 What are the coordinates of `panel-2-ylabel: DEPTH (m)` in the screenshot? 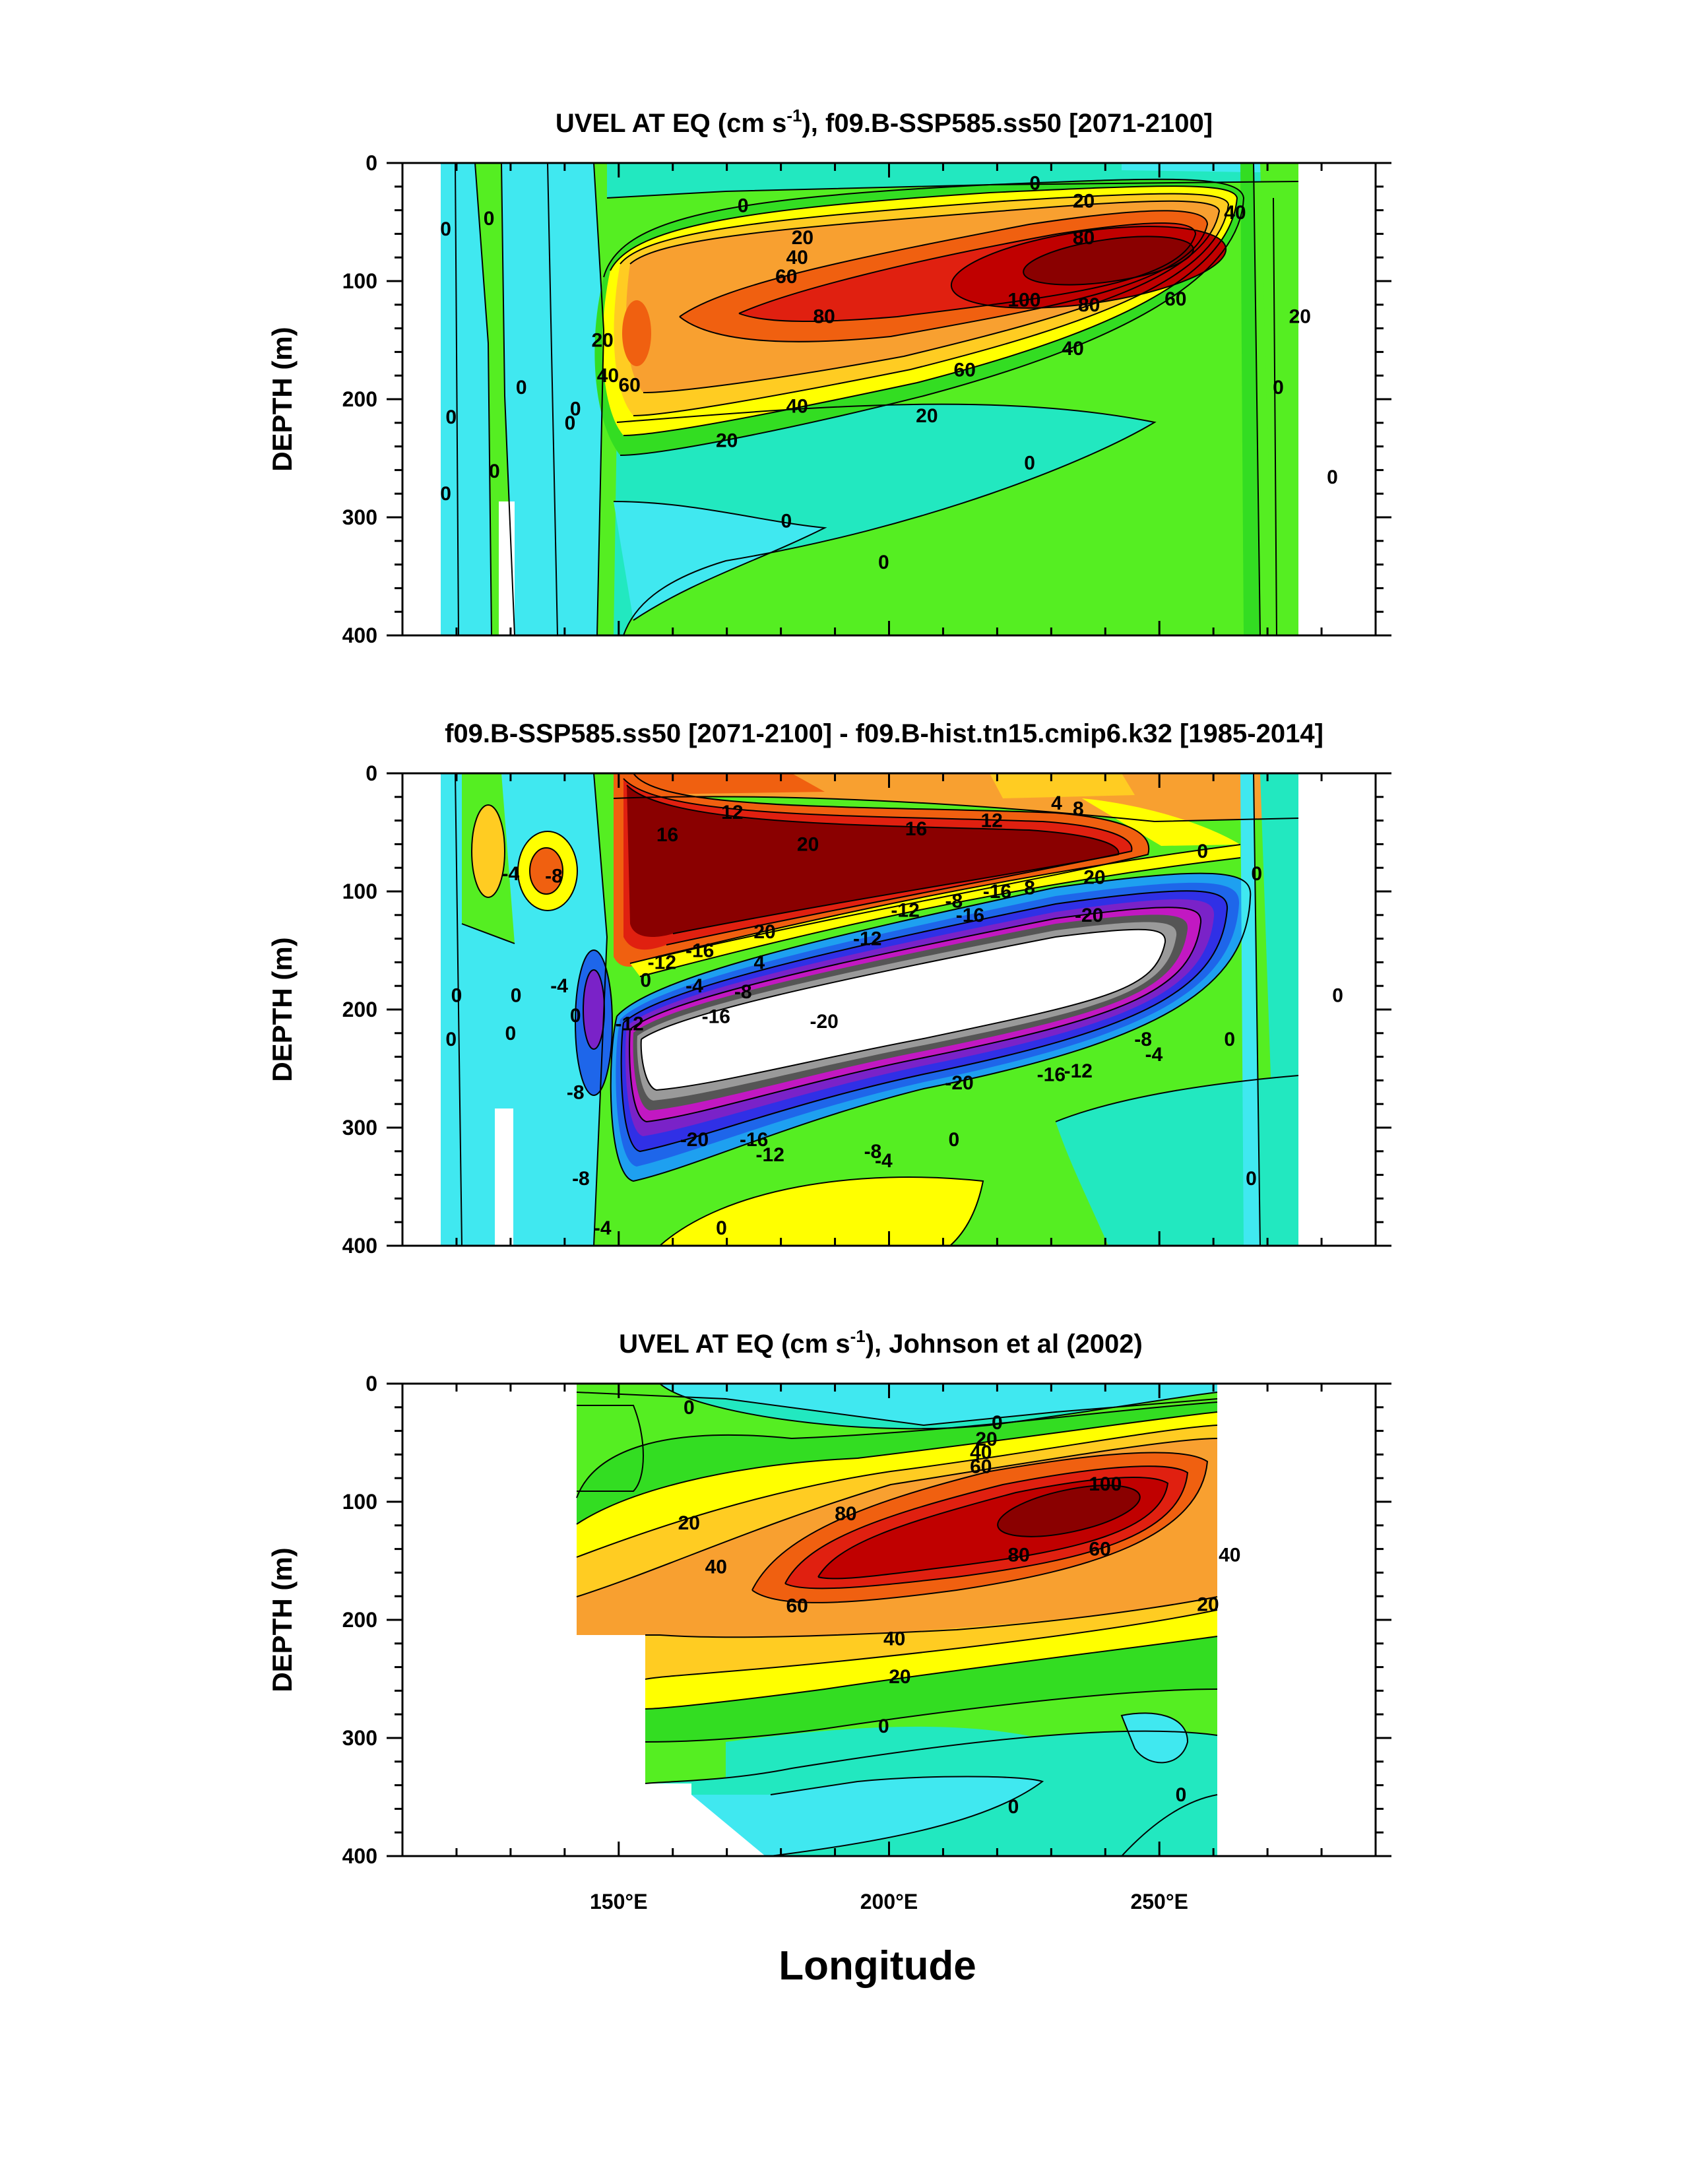 It's located at (282, 1009).